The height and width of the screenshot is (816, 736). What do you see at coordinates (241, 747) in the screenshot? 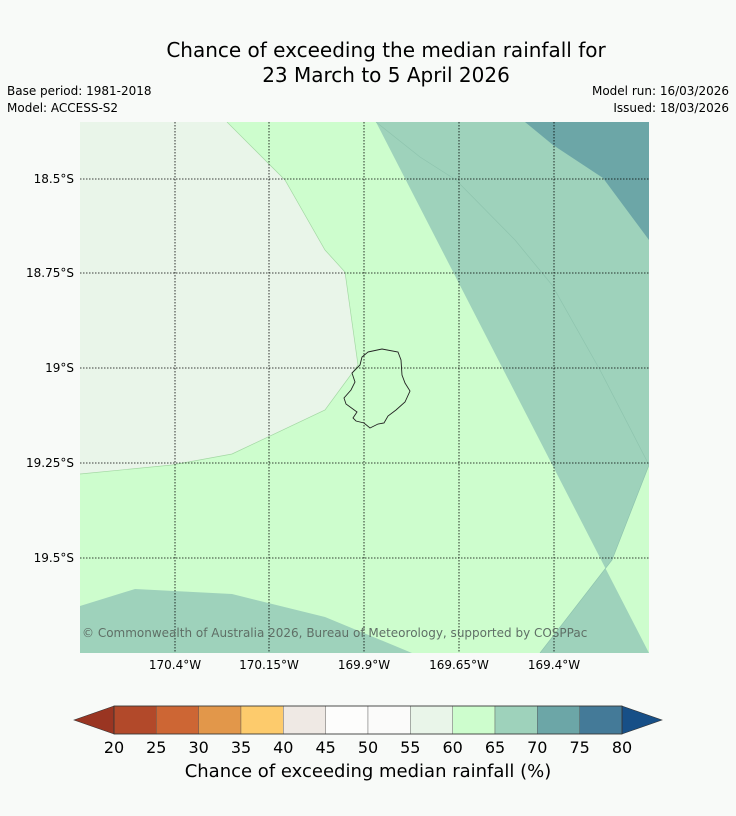
I see `colorbar-tick: 35` at bounding box center [241, 747].